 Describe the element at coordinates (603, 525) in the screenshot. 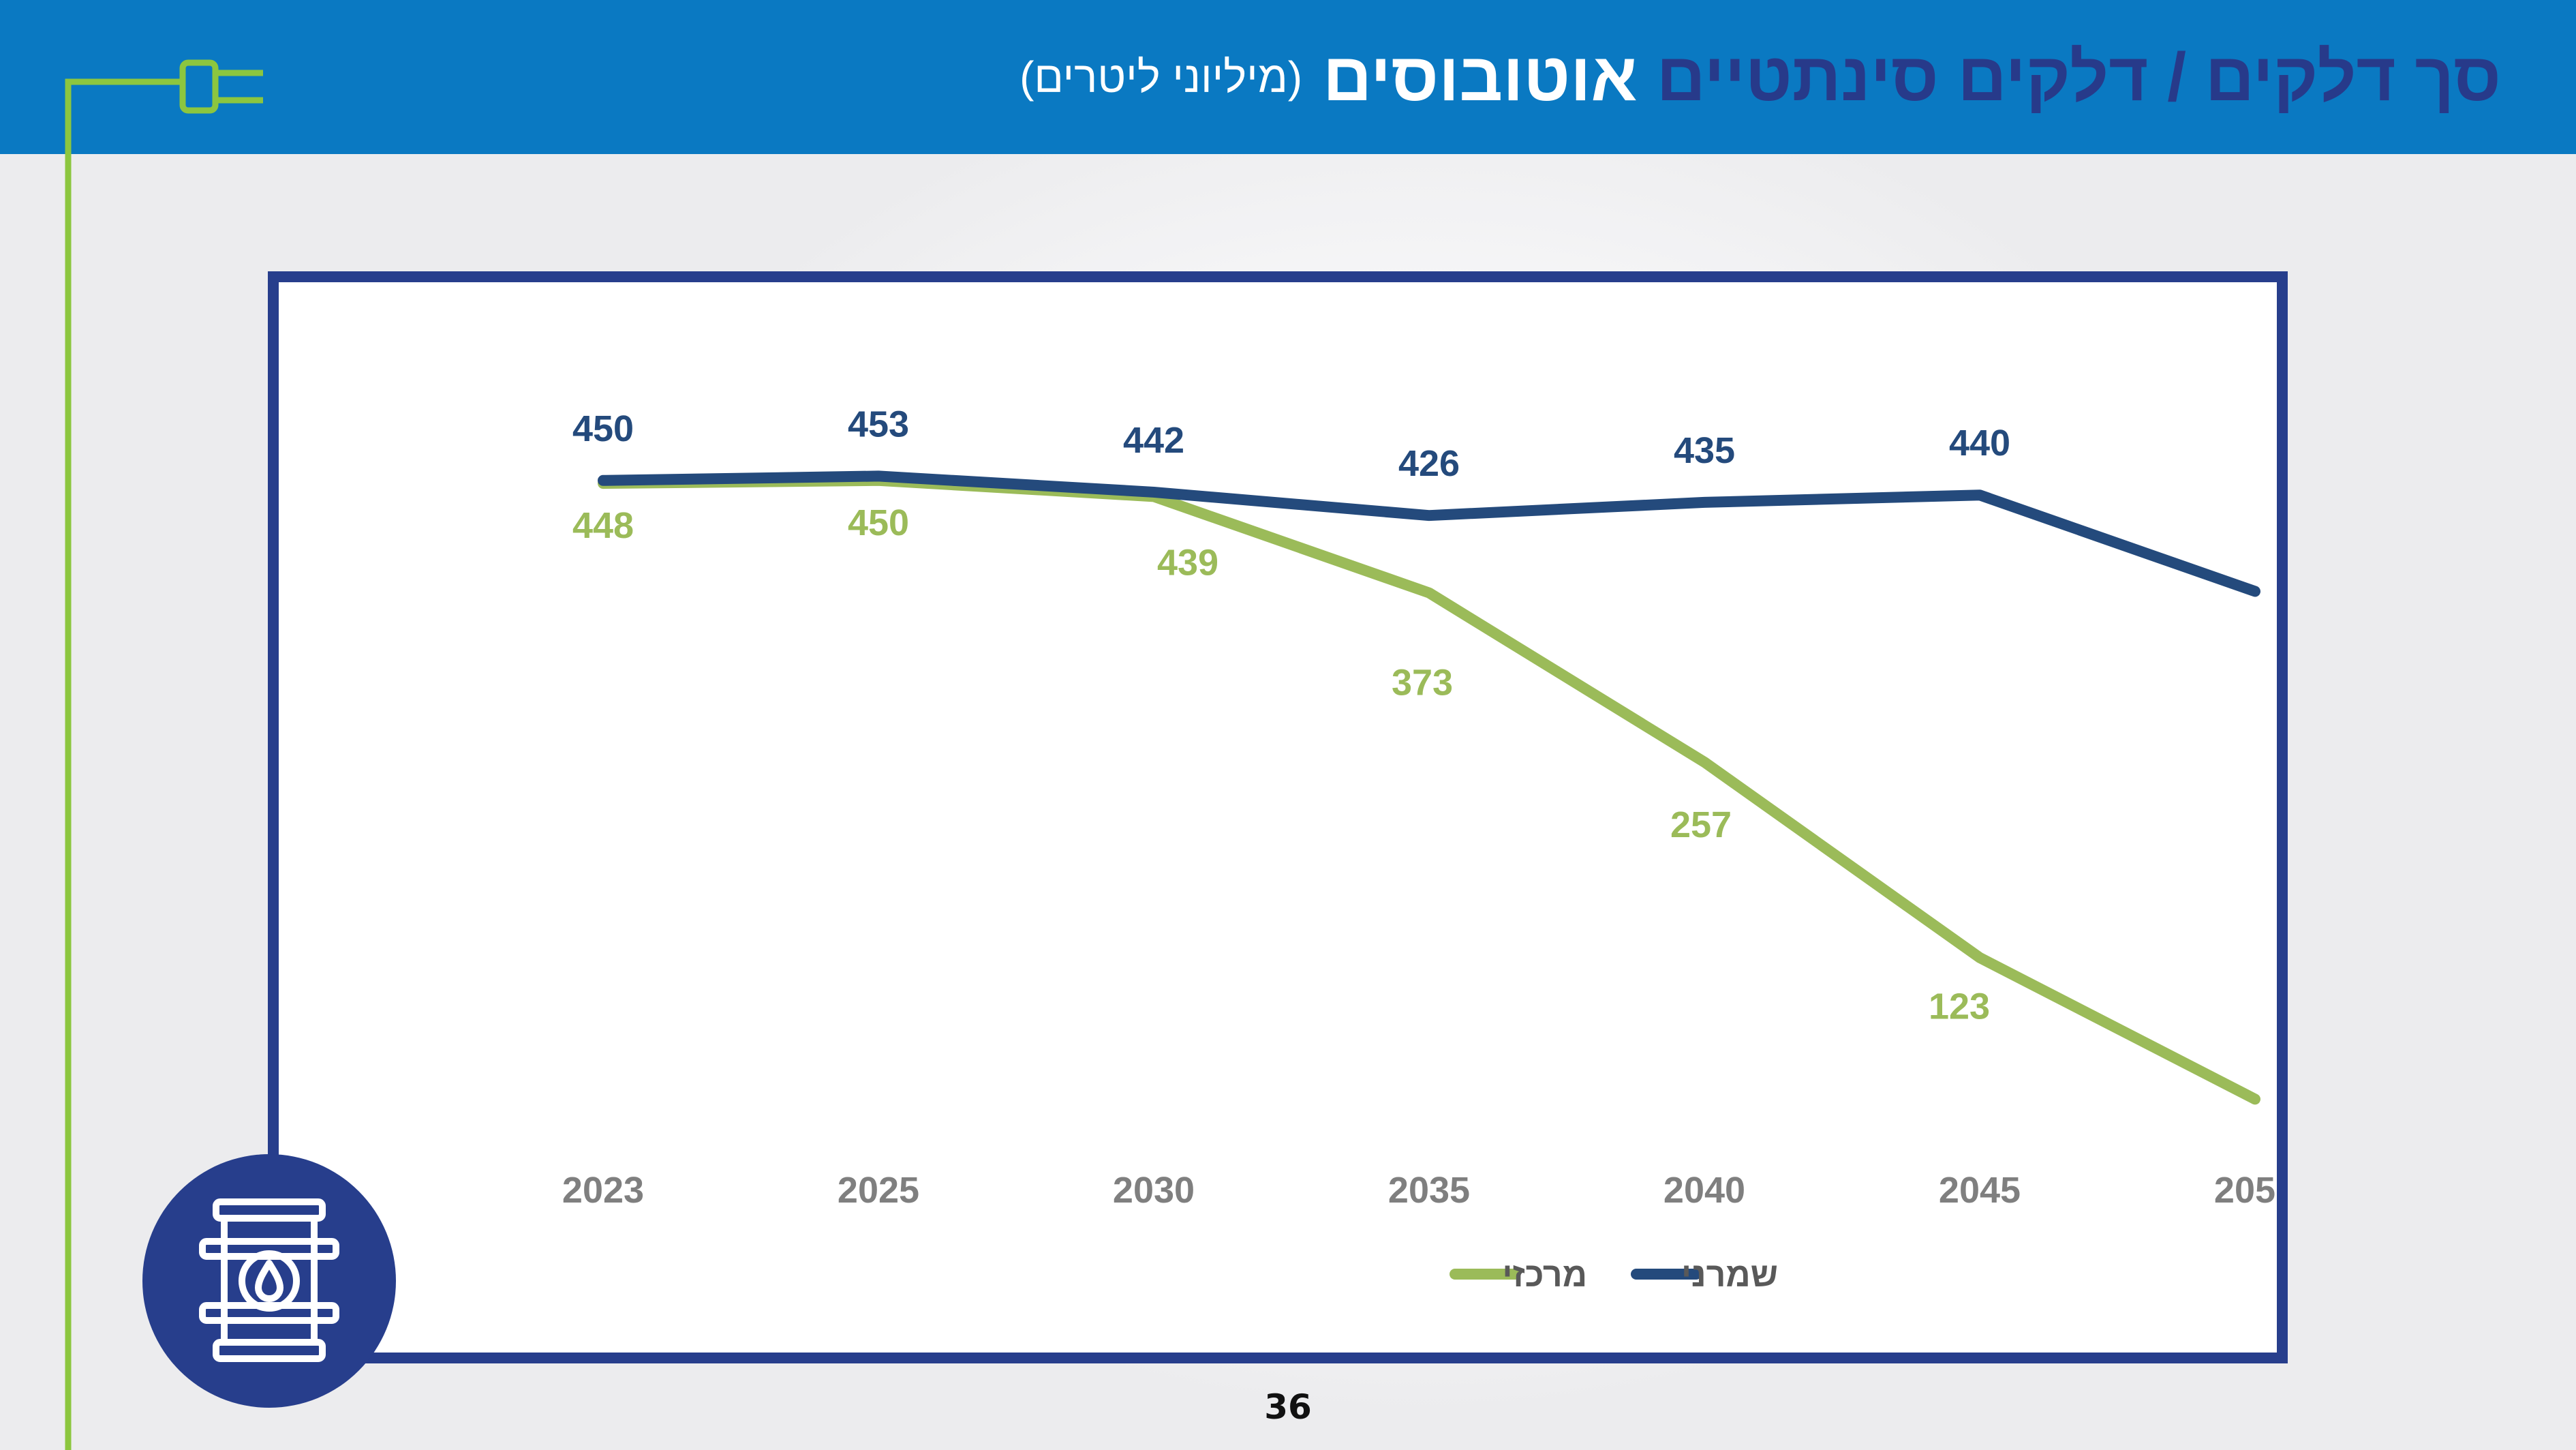

I see `data-label: 448` at that location.